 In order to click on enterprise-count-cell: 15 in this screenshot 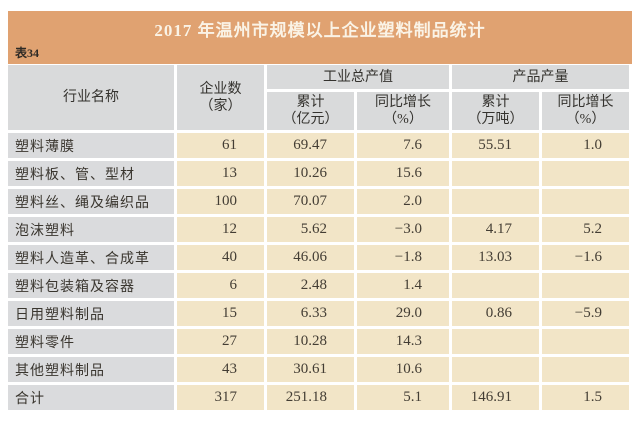, I will do `click(220, 313)`.